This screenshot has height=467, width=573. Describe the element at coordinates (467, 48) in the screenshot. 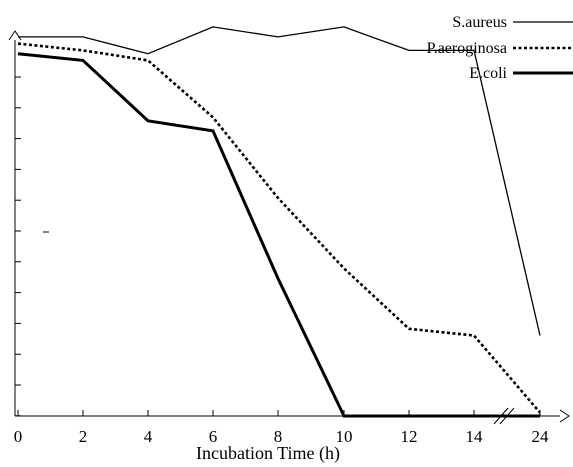

I see `legend-label: P.aeroginosa` at that location.